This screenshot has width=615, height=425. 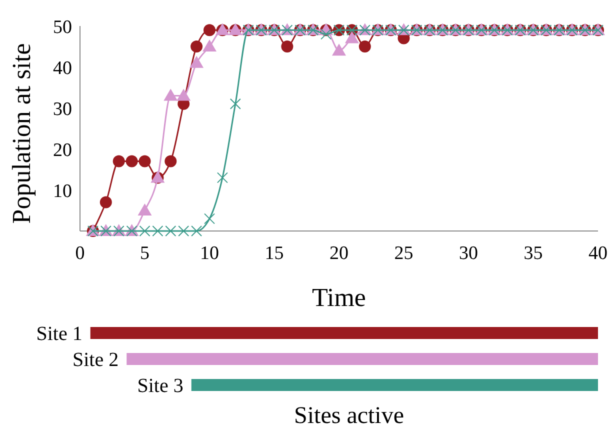 I want to click on y-tick-label: Site 3, so click(x=160, y=386).